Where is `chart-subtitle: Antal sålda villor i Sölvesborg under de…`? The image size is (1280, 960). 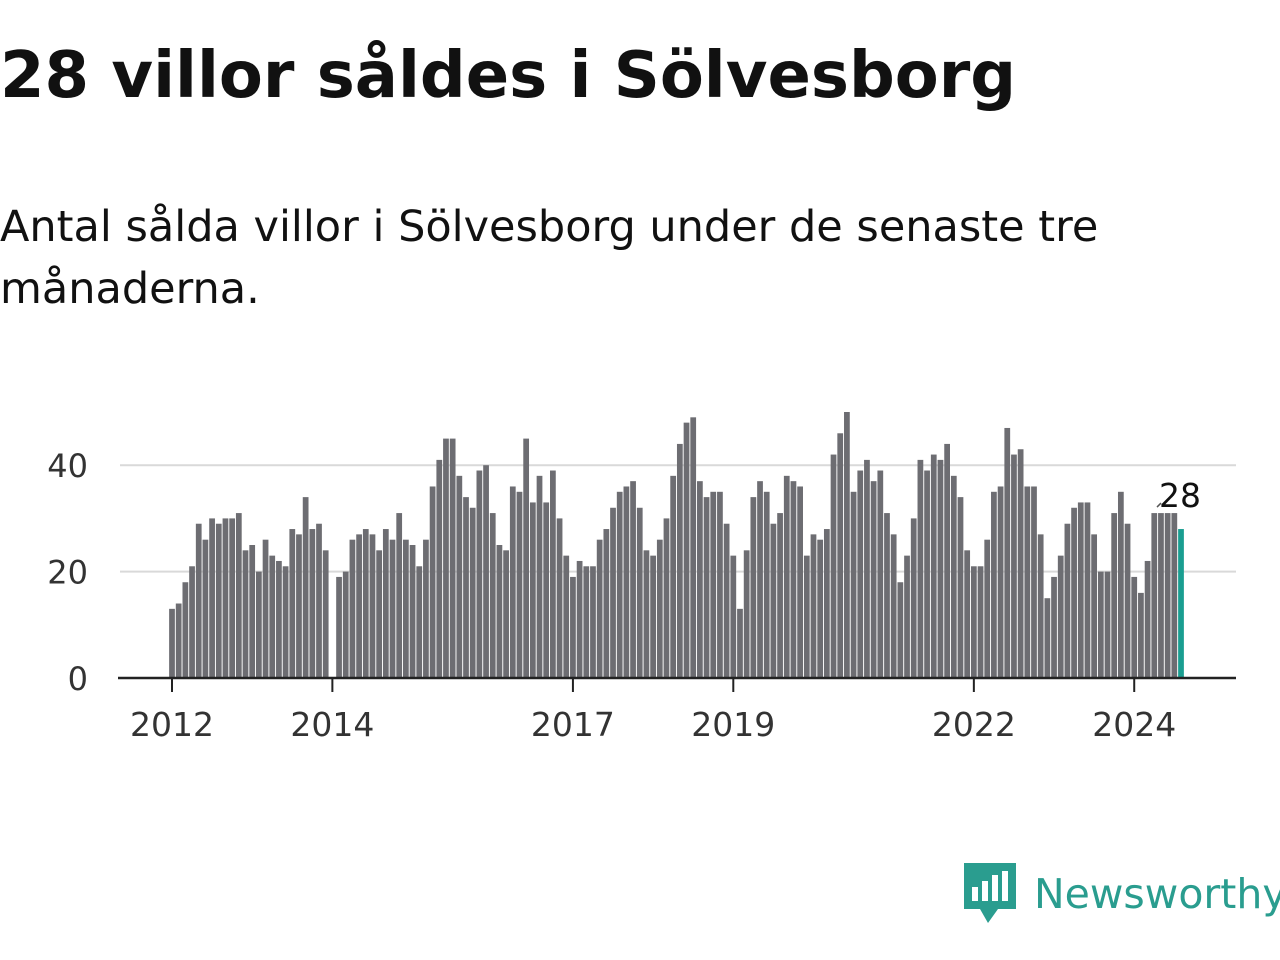
chart-subtitle: Antal sålda villor i Sölvesborg under de… is located at coordinates (549, 258).